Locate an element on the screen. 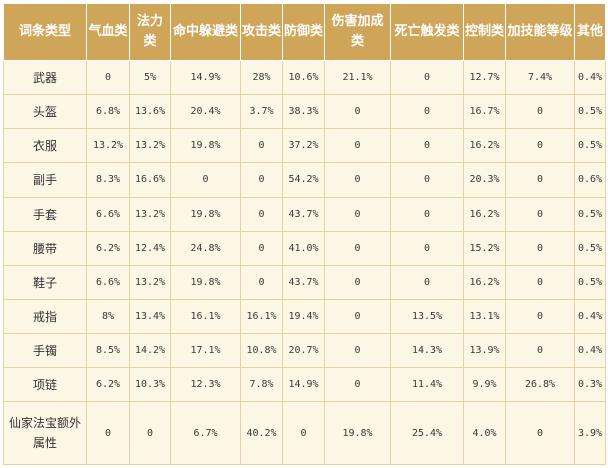 This screenshot has width=608, height=468. table-cell-value: 10.8% is located at coordinates (261, 350).